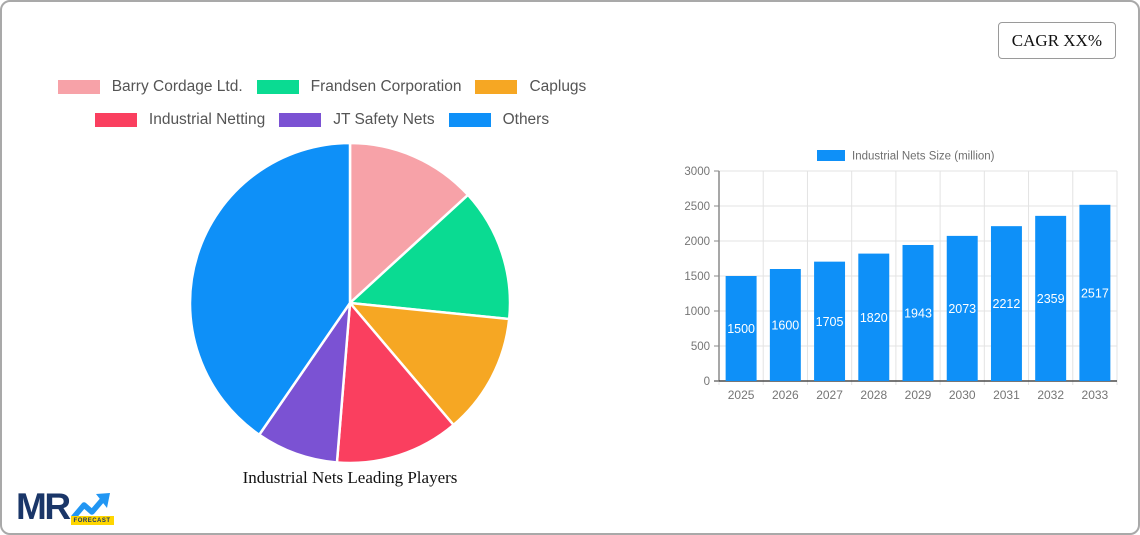  What do you see at coordinates (918, 395) in the screenshot?
I see `x-tick-label: 2029` at bounding box center [918, 395].